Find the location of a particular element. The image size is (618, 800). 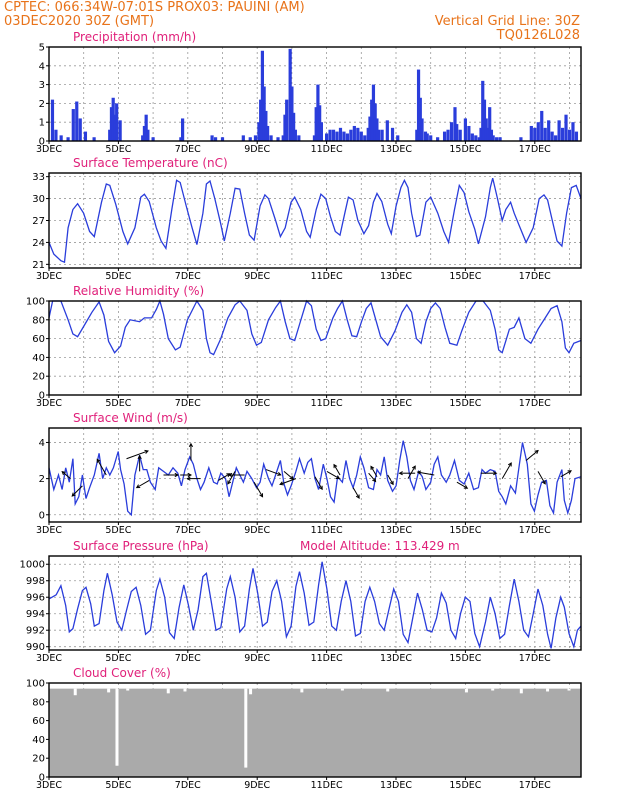

panel-frame-wind is located at coordinates (315, 475).